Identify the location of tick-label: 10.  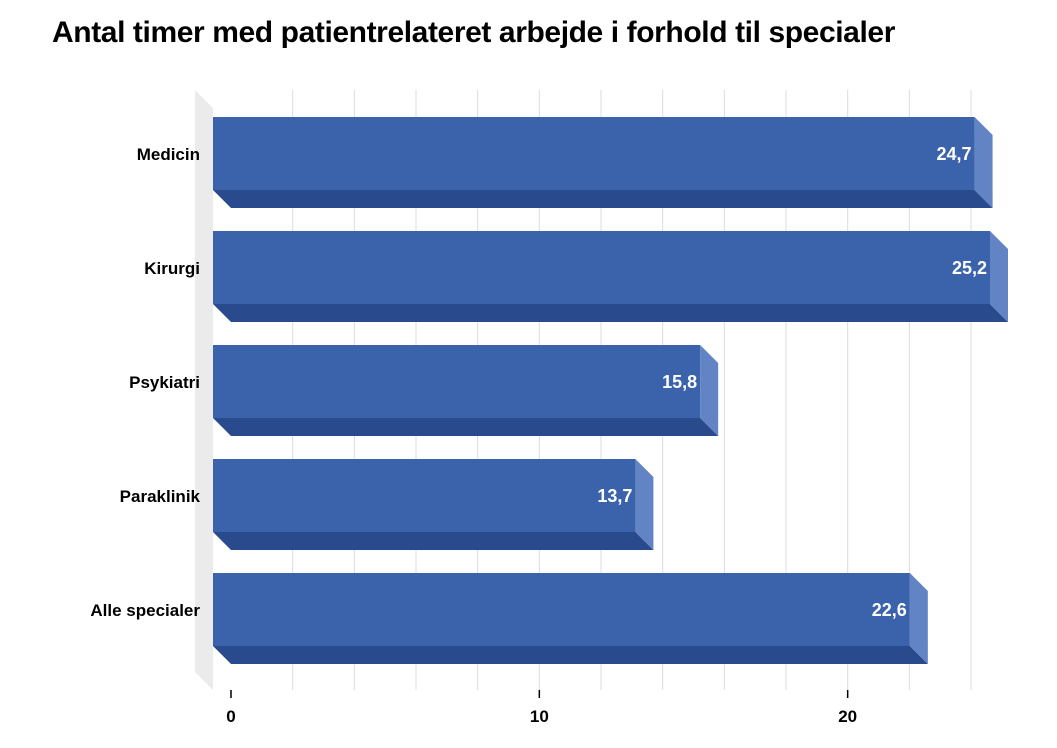
(539, 716).